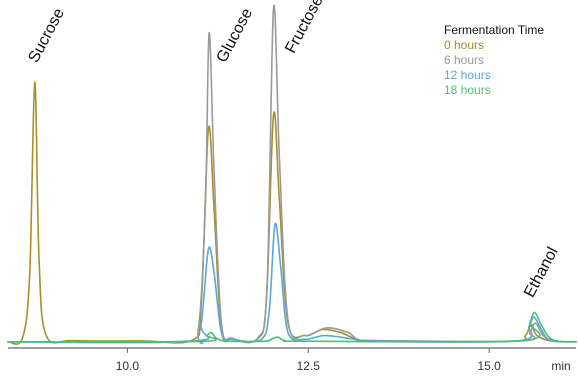 The width and height of the screenshot is (578, 376). What do you see at coordinates (128, 366) in the screenshot?
I see `x-tick-label-1: 10.0` at bounding box center [128, 366].